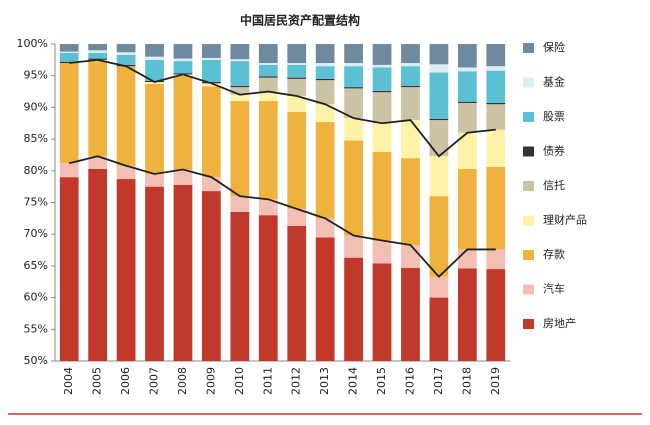 The width and height of the screenshot is (650, 425). I want to click on y-tick-label: 90%, so click(36, 106).